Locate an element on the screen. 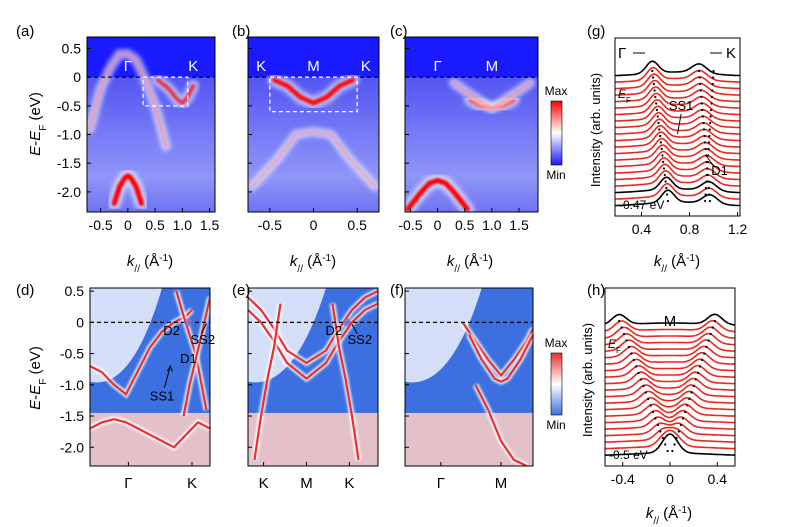  colorbar-gradient is located at coordinates (556, 384).